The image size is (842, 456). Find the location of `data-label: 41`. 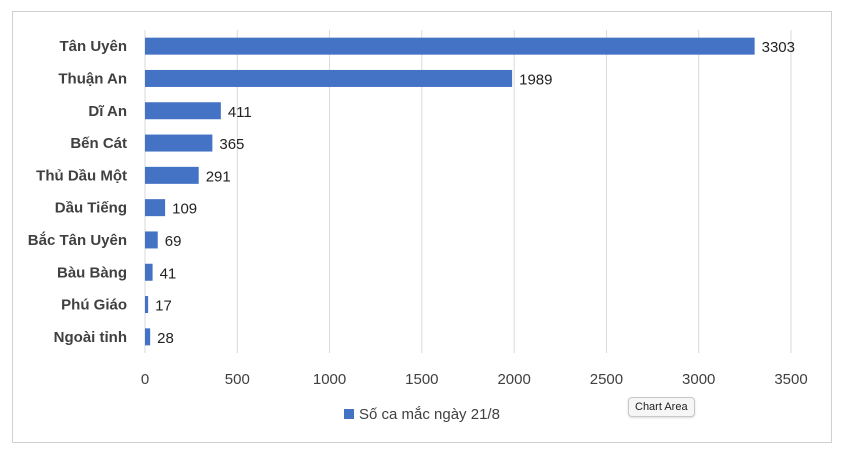

data-label: 41 is located at coordinates (168, 273).